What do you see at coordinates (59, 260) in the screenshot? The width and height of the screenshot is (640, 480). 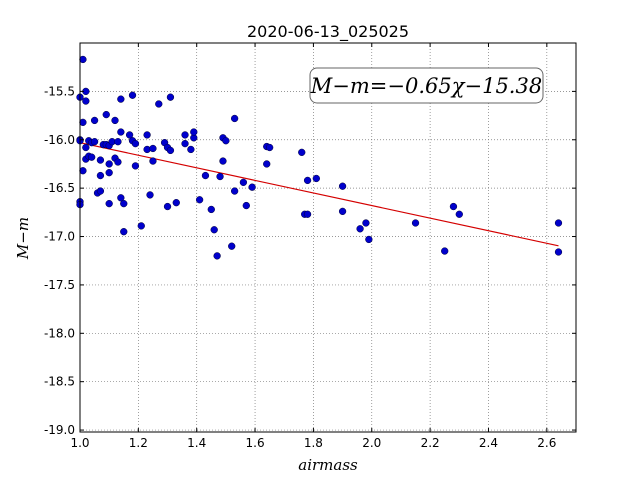 I see `y-tick-labels: -15.5 -16.0 -16.5 -17.0 -17.5 -18.0 -18.5 -19.0` at bounding box center [59, 260].